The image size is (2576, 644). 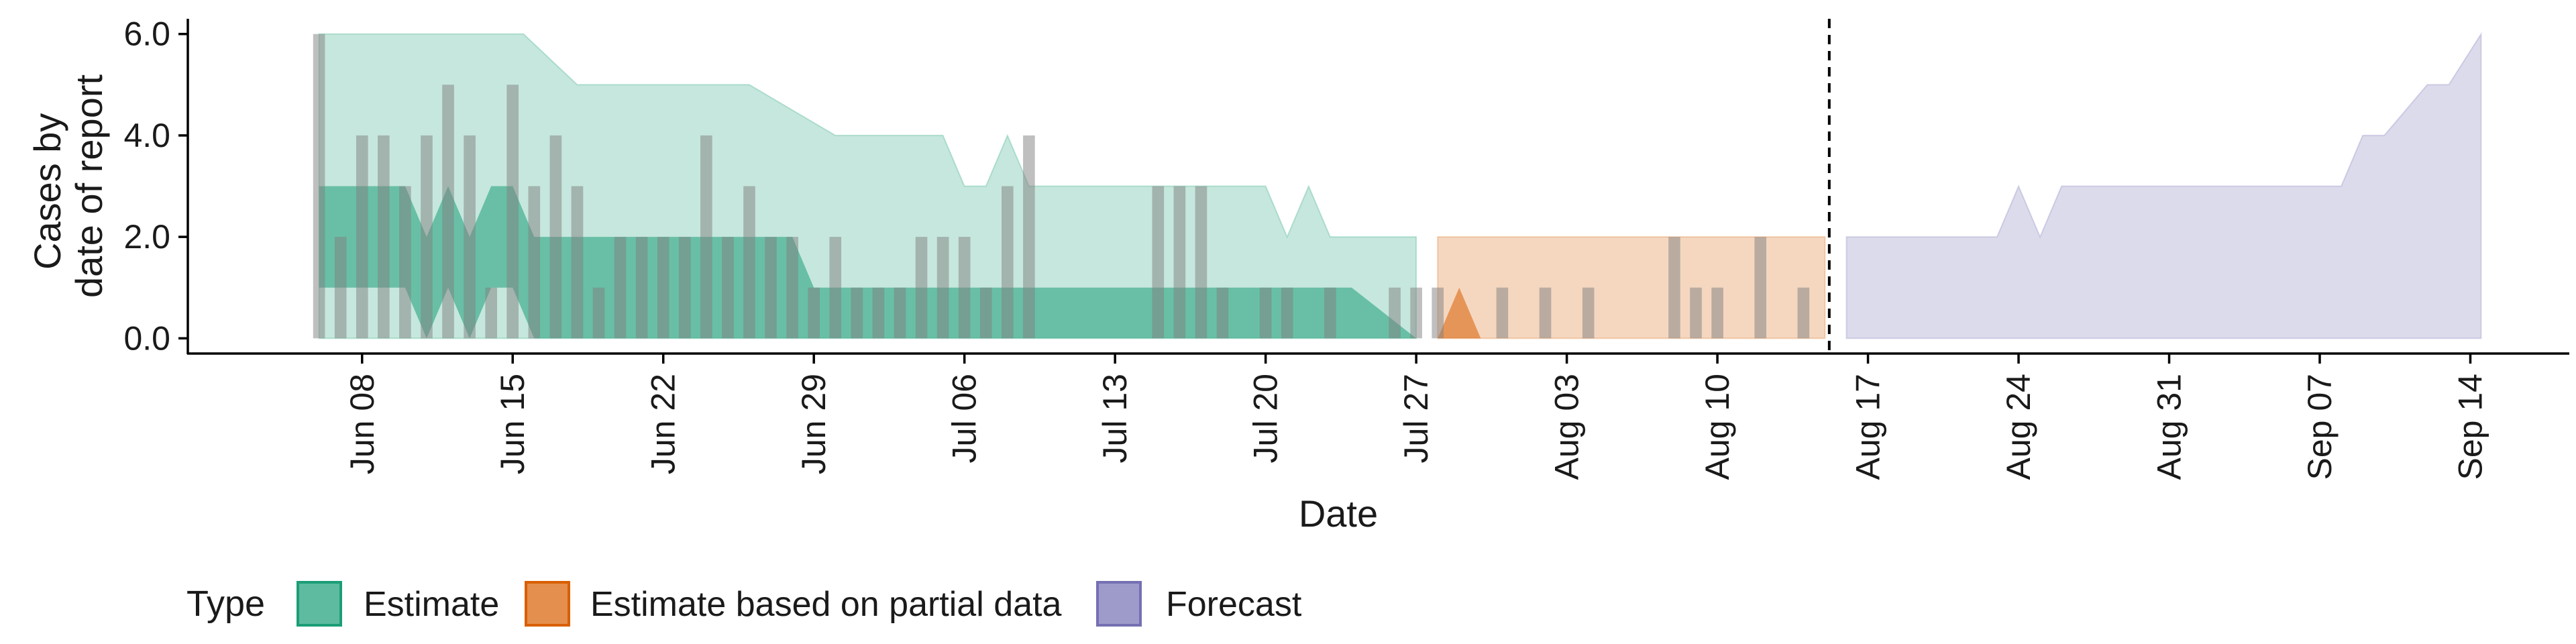 What do you see at coordinates (512, 424) in the screenshot?
I see `x-tick-label: Jun 15` at bounding box center [512, 424].